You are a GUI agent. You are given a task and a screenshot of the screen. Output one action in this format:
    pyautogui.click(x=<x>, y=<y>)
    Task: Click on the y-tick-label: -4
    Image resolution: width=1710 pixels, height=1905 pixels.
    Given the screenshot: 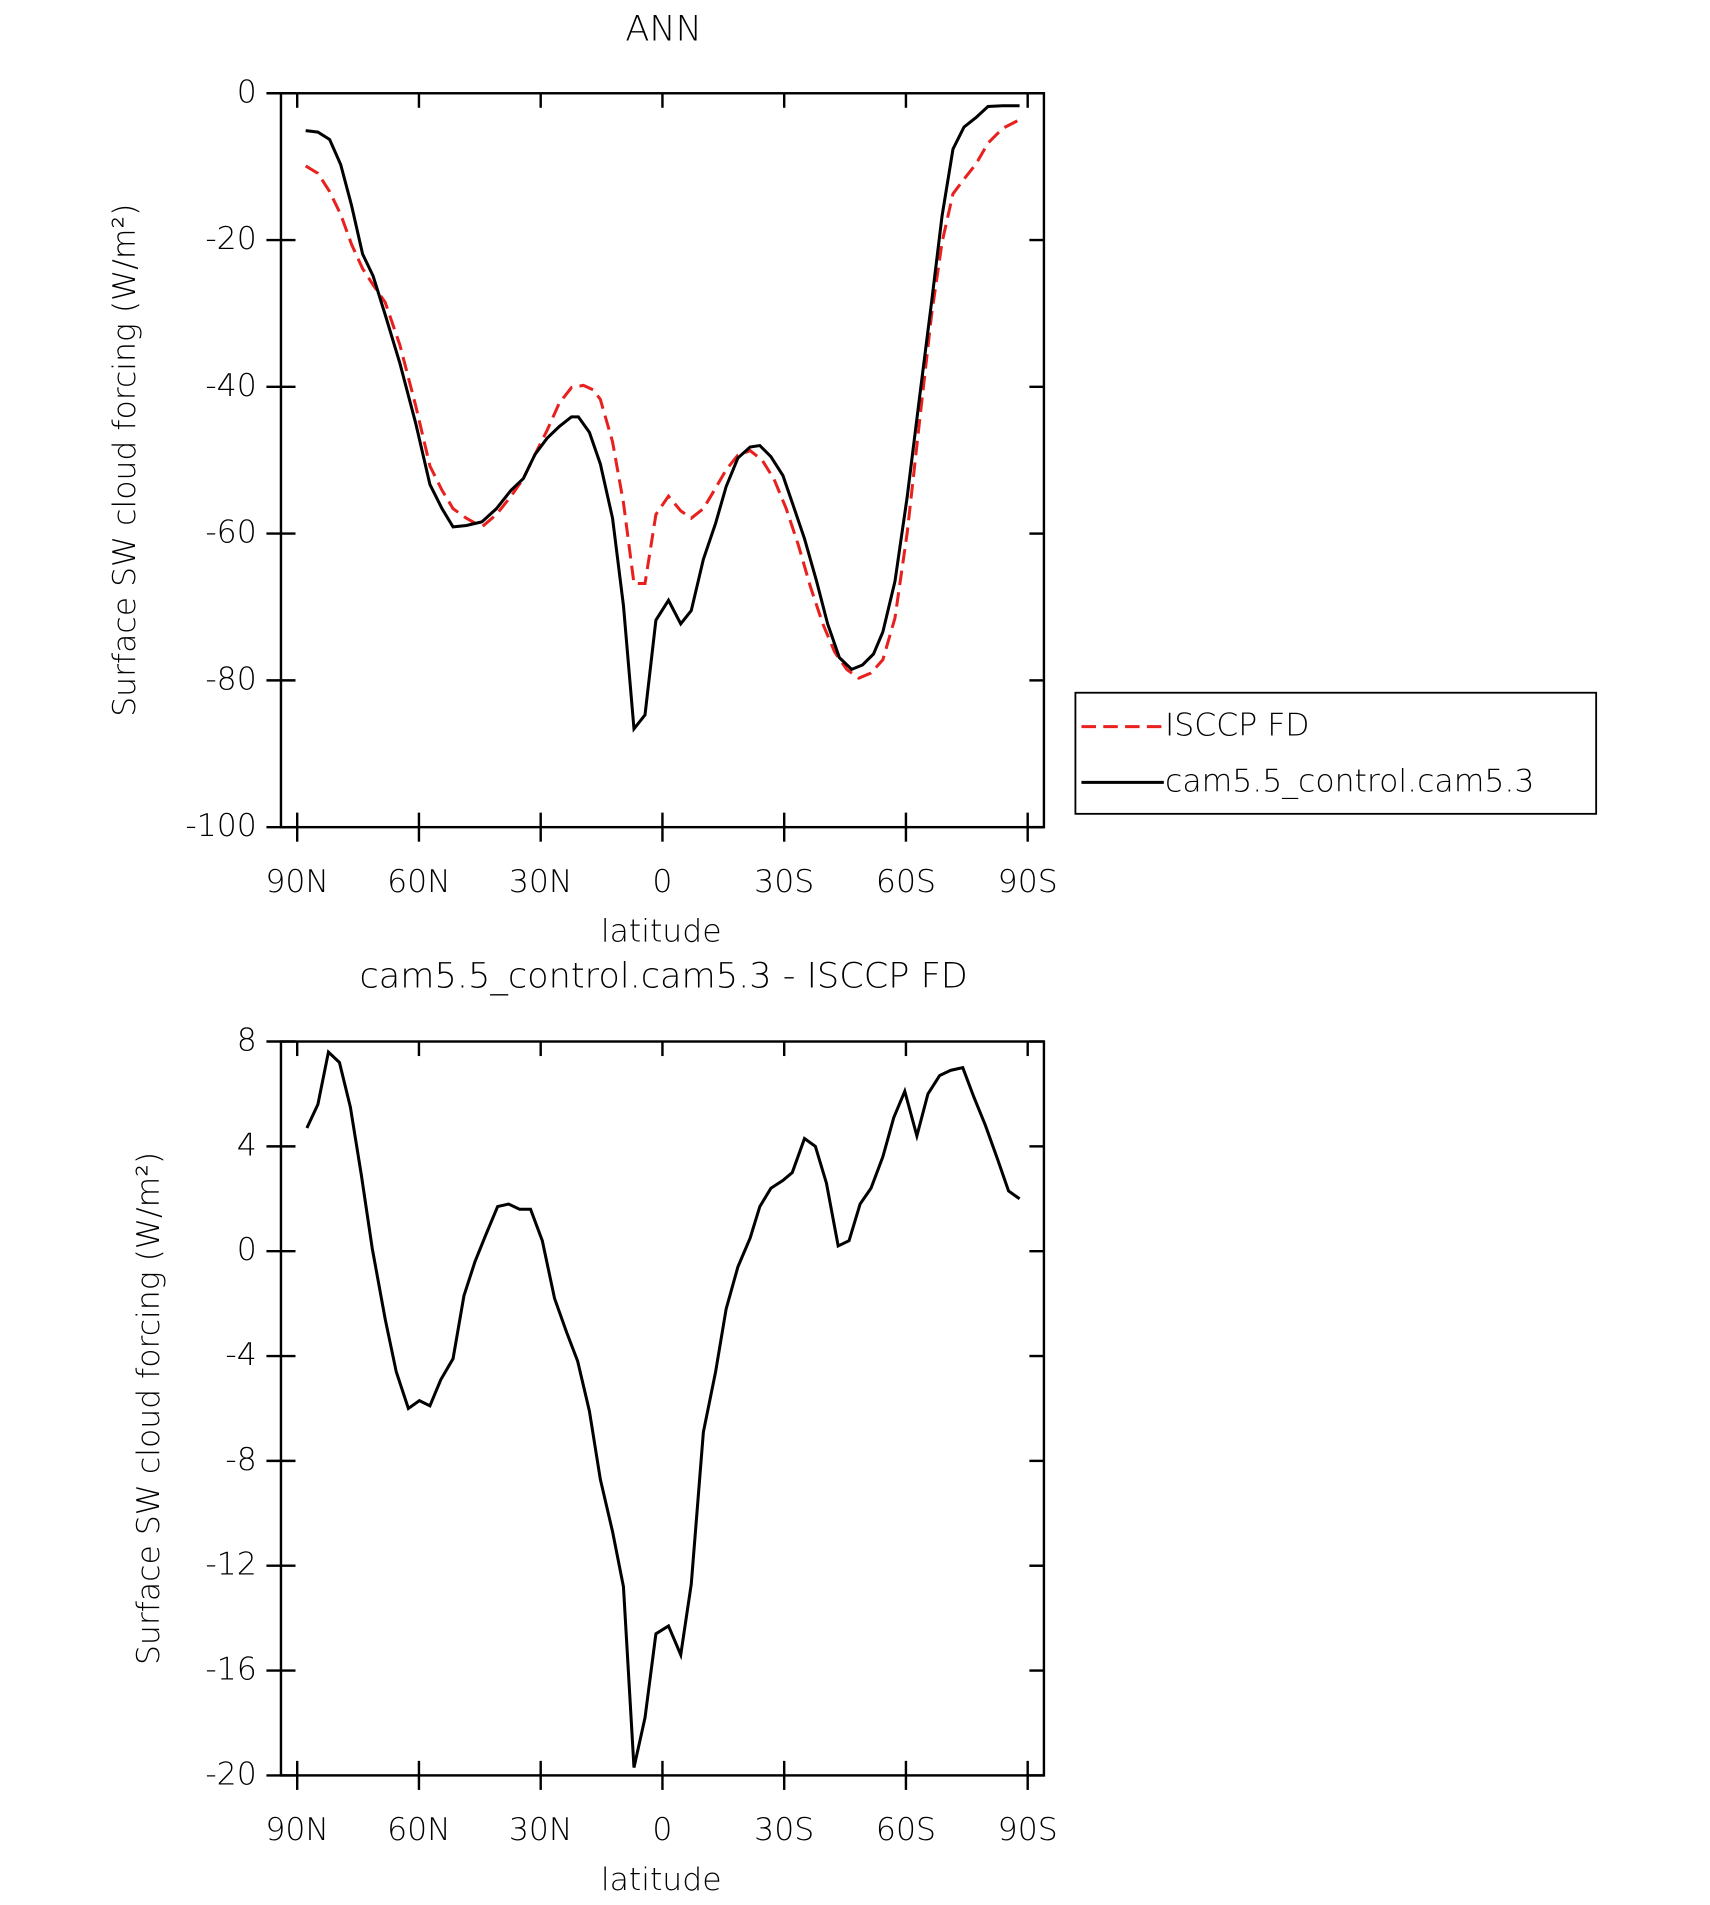 What is the action you would take?
    pyautogui.click(x=240, y=1355)
    